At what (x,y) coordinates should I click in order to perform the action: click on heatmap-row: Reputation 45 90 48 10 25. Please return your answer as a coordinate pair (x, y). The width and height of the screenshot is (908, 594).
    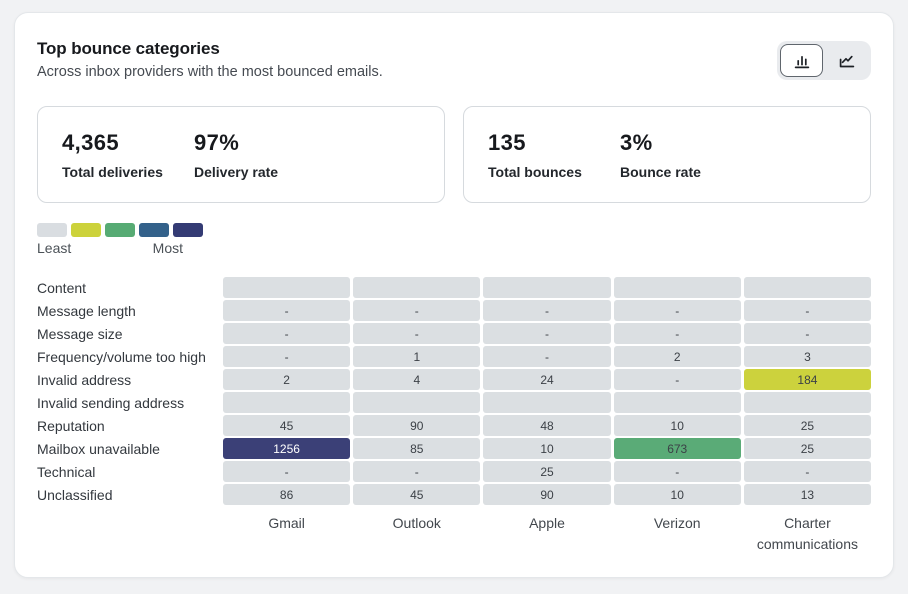
    Looking at the image, I should click on (454, 425).